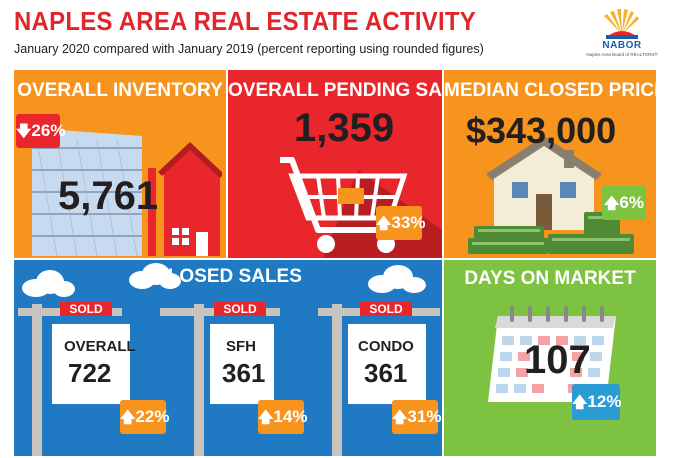 The width and height of the screenshot is (673, 458). I want to click on days-on-market-change-badge: 🡅12%, so click(596, 402).